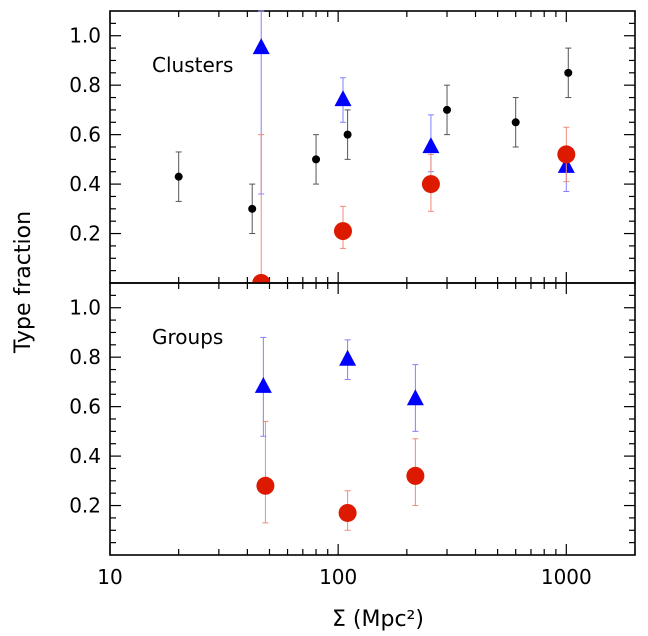 This screenshot has width=648, height=636. What do you see at coordinates (339, 433) in the screenshot?
I see `series-group` at bounding box center [339, 433].